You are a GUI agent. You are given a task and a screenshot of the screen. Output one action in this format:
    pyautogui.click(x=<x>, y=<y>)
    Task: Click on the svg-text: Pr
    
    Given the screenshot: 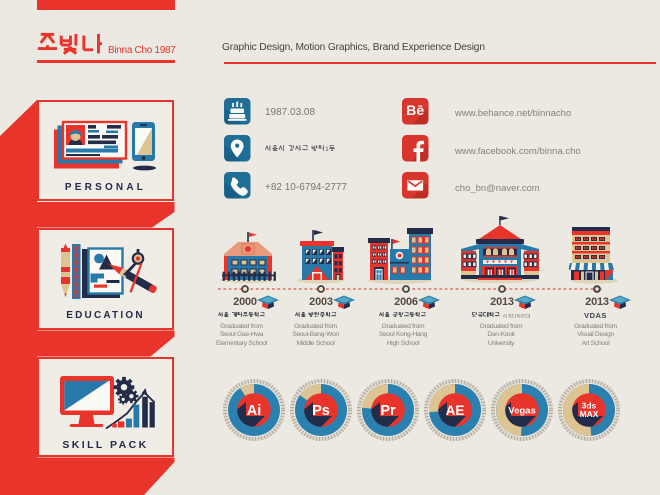 What is the action you would take?
    pyautogui.click(x=388, y=411)
    